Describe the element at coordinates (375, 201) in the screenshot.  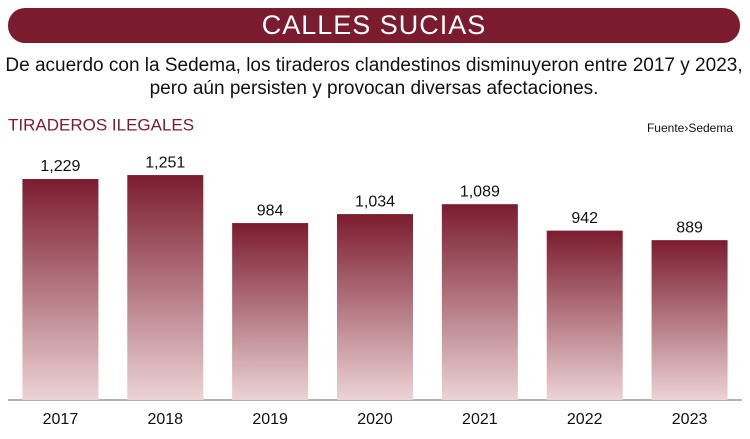
I see `value-label: 1,034` at that location.